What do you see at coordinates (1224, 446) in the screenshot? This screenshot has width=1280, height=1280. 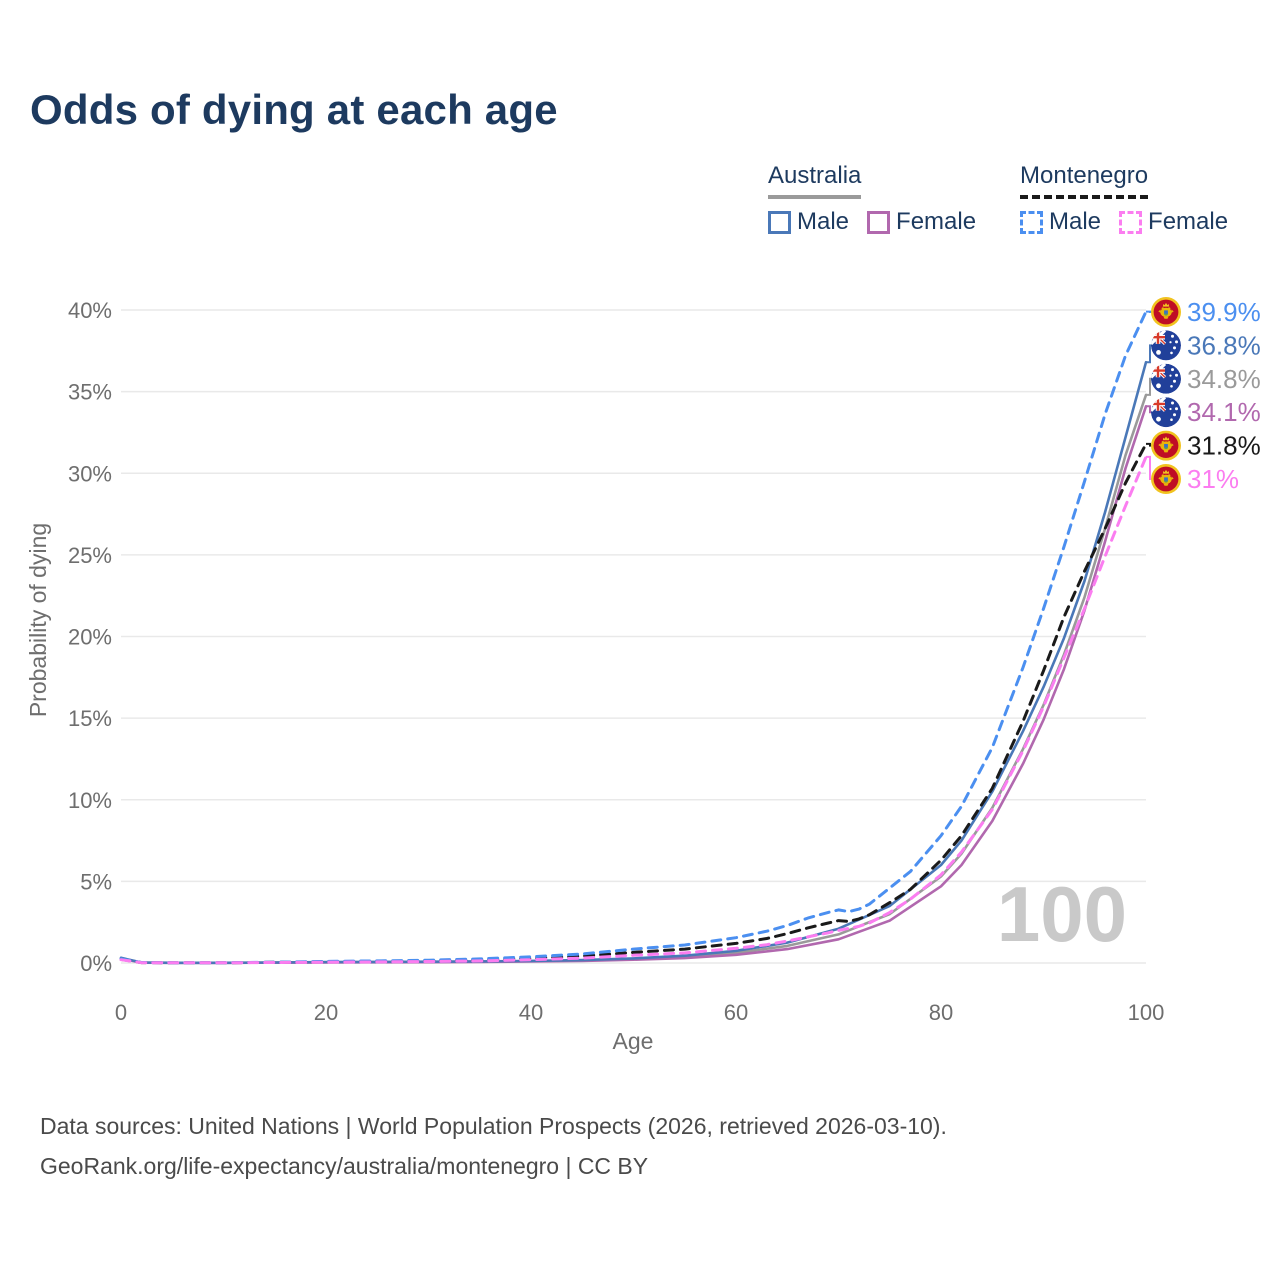 I see `end-label-value: 31.8%` at bounding box center [1224, 446].